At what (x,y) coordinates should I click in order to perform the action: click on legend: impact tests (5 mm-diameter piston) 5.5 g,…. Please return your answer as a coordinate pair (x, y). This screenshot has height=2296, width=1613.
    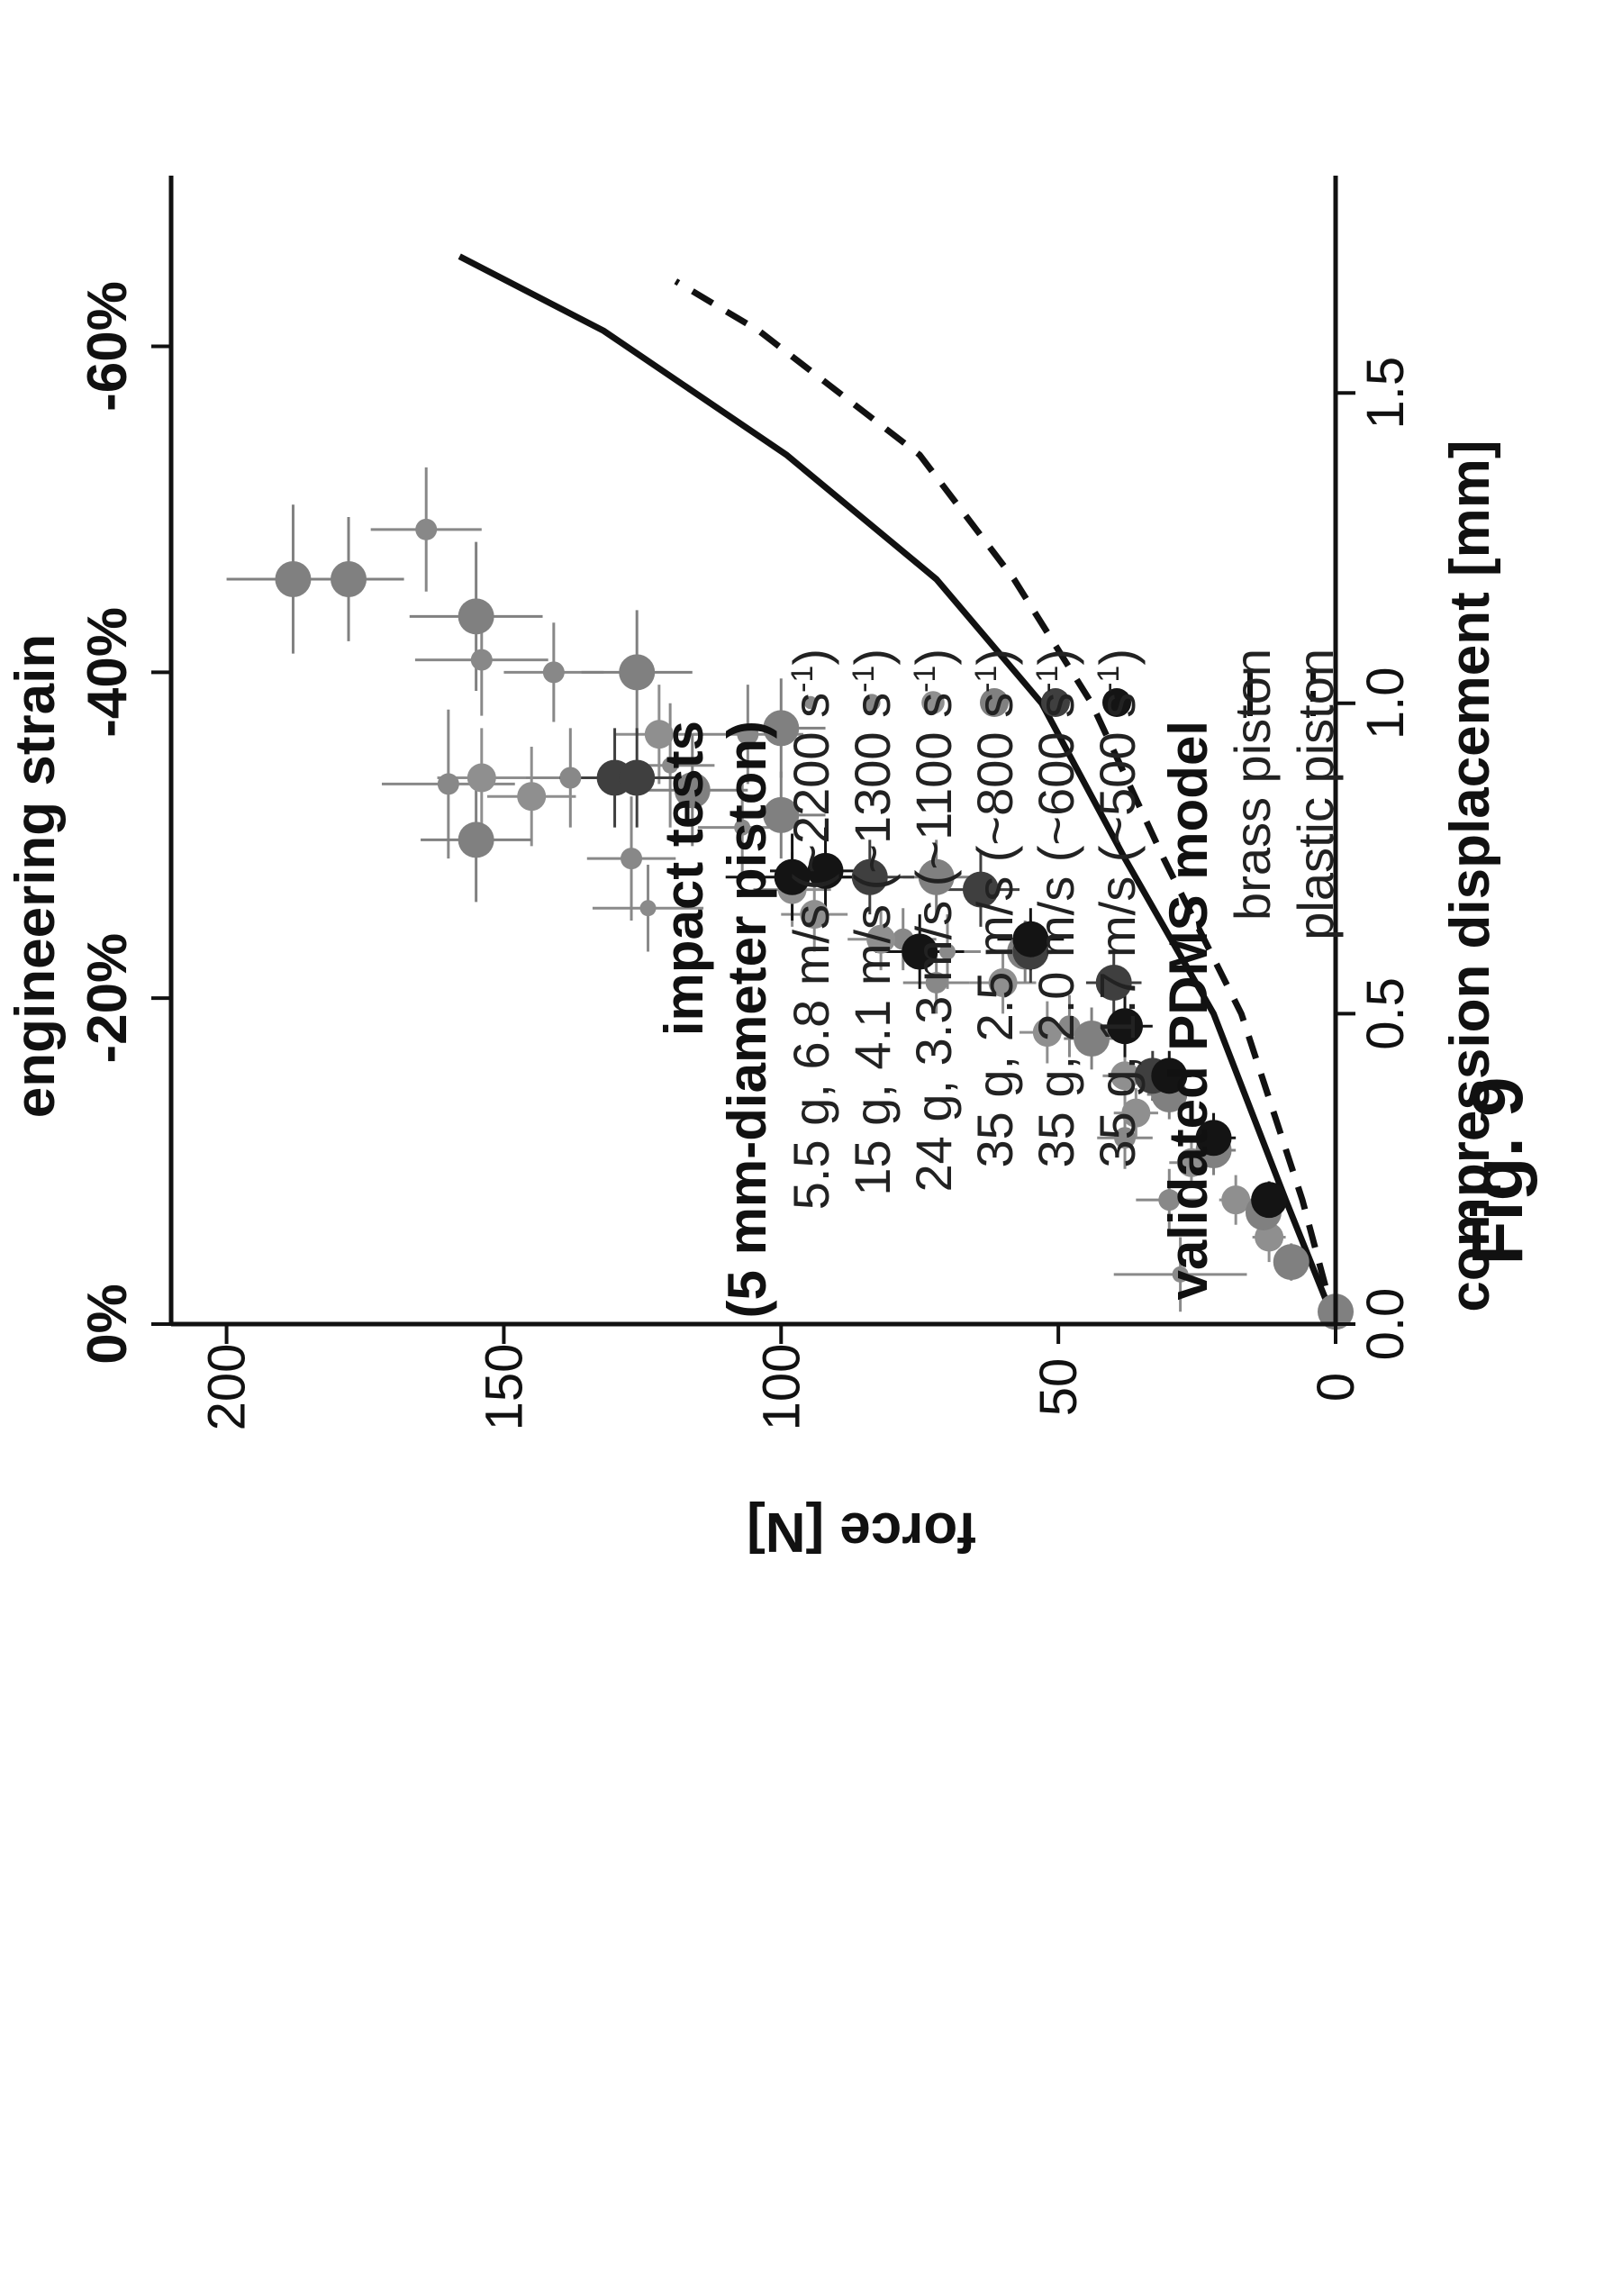
    Looking at the image, I should click on (999, 983).